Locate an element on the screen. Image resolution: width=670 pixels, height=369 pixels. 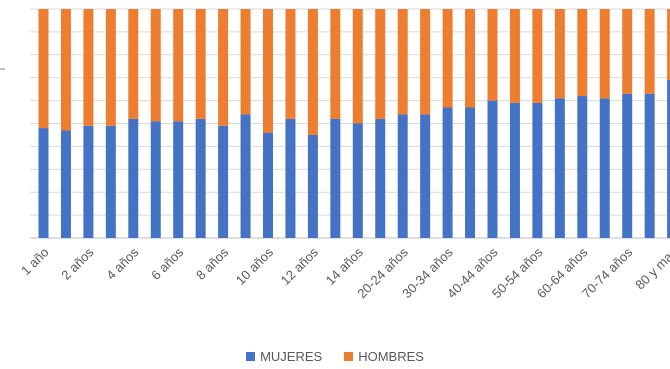
legend-item-mujeres: MUJERES is located at coordinates (284, 356).